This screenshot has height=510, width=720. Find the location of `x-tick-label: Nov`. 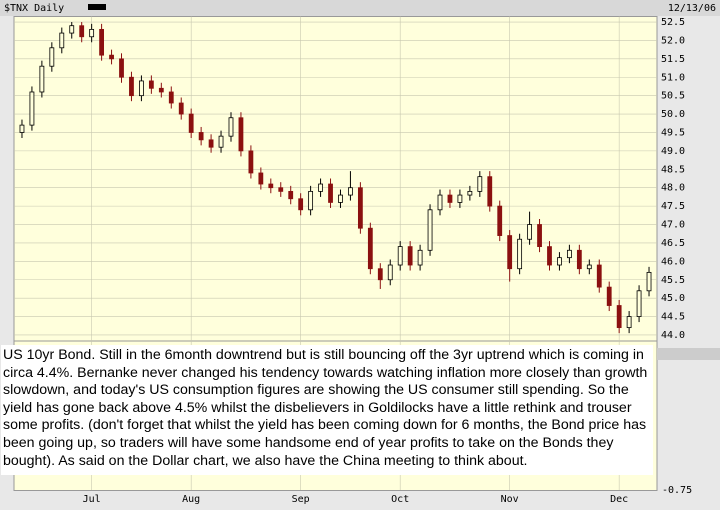

x-tick-label: Nov is located at coordinates (510, 499).